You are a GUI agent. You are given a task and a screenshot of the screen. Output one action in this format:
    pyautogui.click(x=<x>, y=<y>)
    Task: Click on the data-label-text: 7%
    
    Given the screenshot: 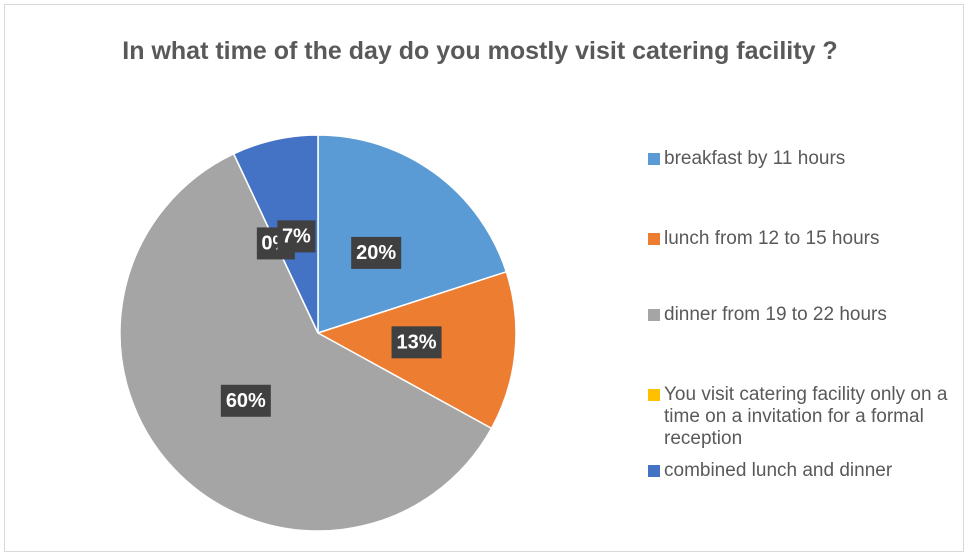 What is the action you would take?
    pyautogui.click(x=296, y=237)
    